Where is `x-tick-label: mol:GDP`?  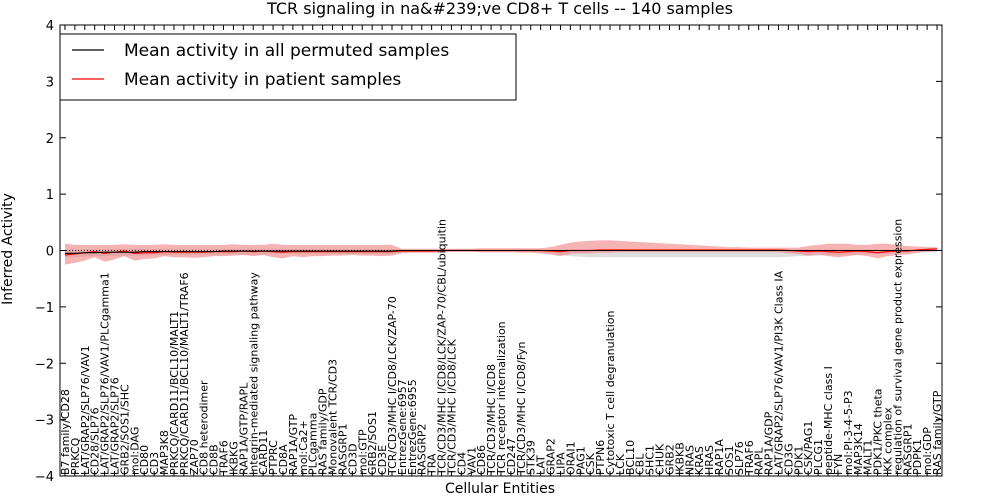
x-tick-label: mol:GDP is located at coordinates (927, 451).